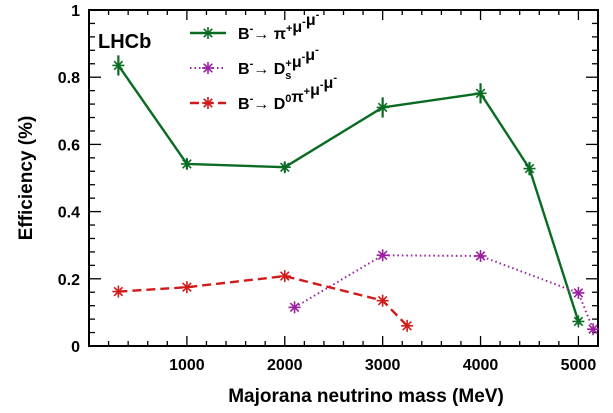 Image resolution: width=613 pixels, height=413 pixels. Describe the element at coordinates (279, 26) in the screenshot. I see `legend-label: B-→ π+μ-μ-` at that location.